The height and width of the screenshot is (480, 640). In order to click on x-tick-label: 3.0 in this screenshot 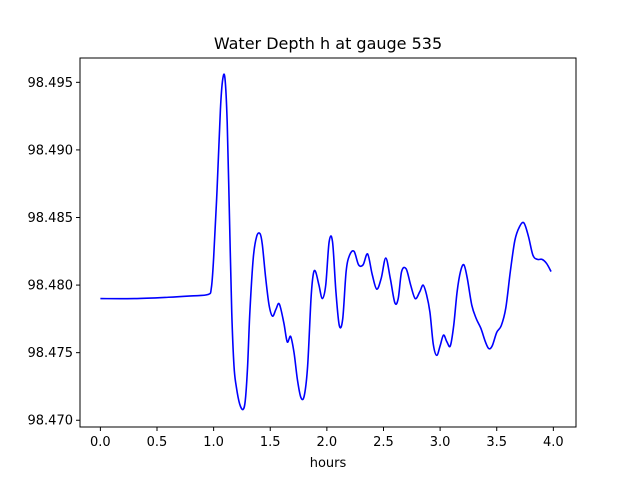, I will do `click(440, 442)`.